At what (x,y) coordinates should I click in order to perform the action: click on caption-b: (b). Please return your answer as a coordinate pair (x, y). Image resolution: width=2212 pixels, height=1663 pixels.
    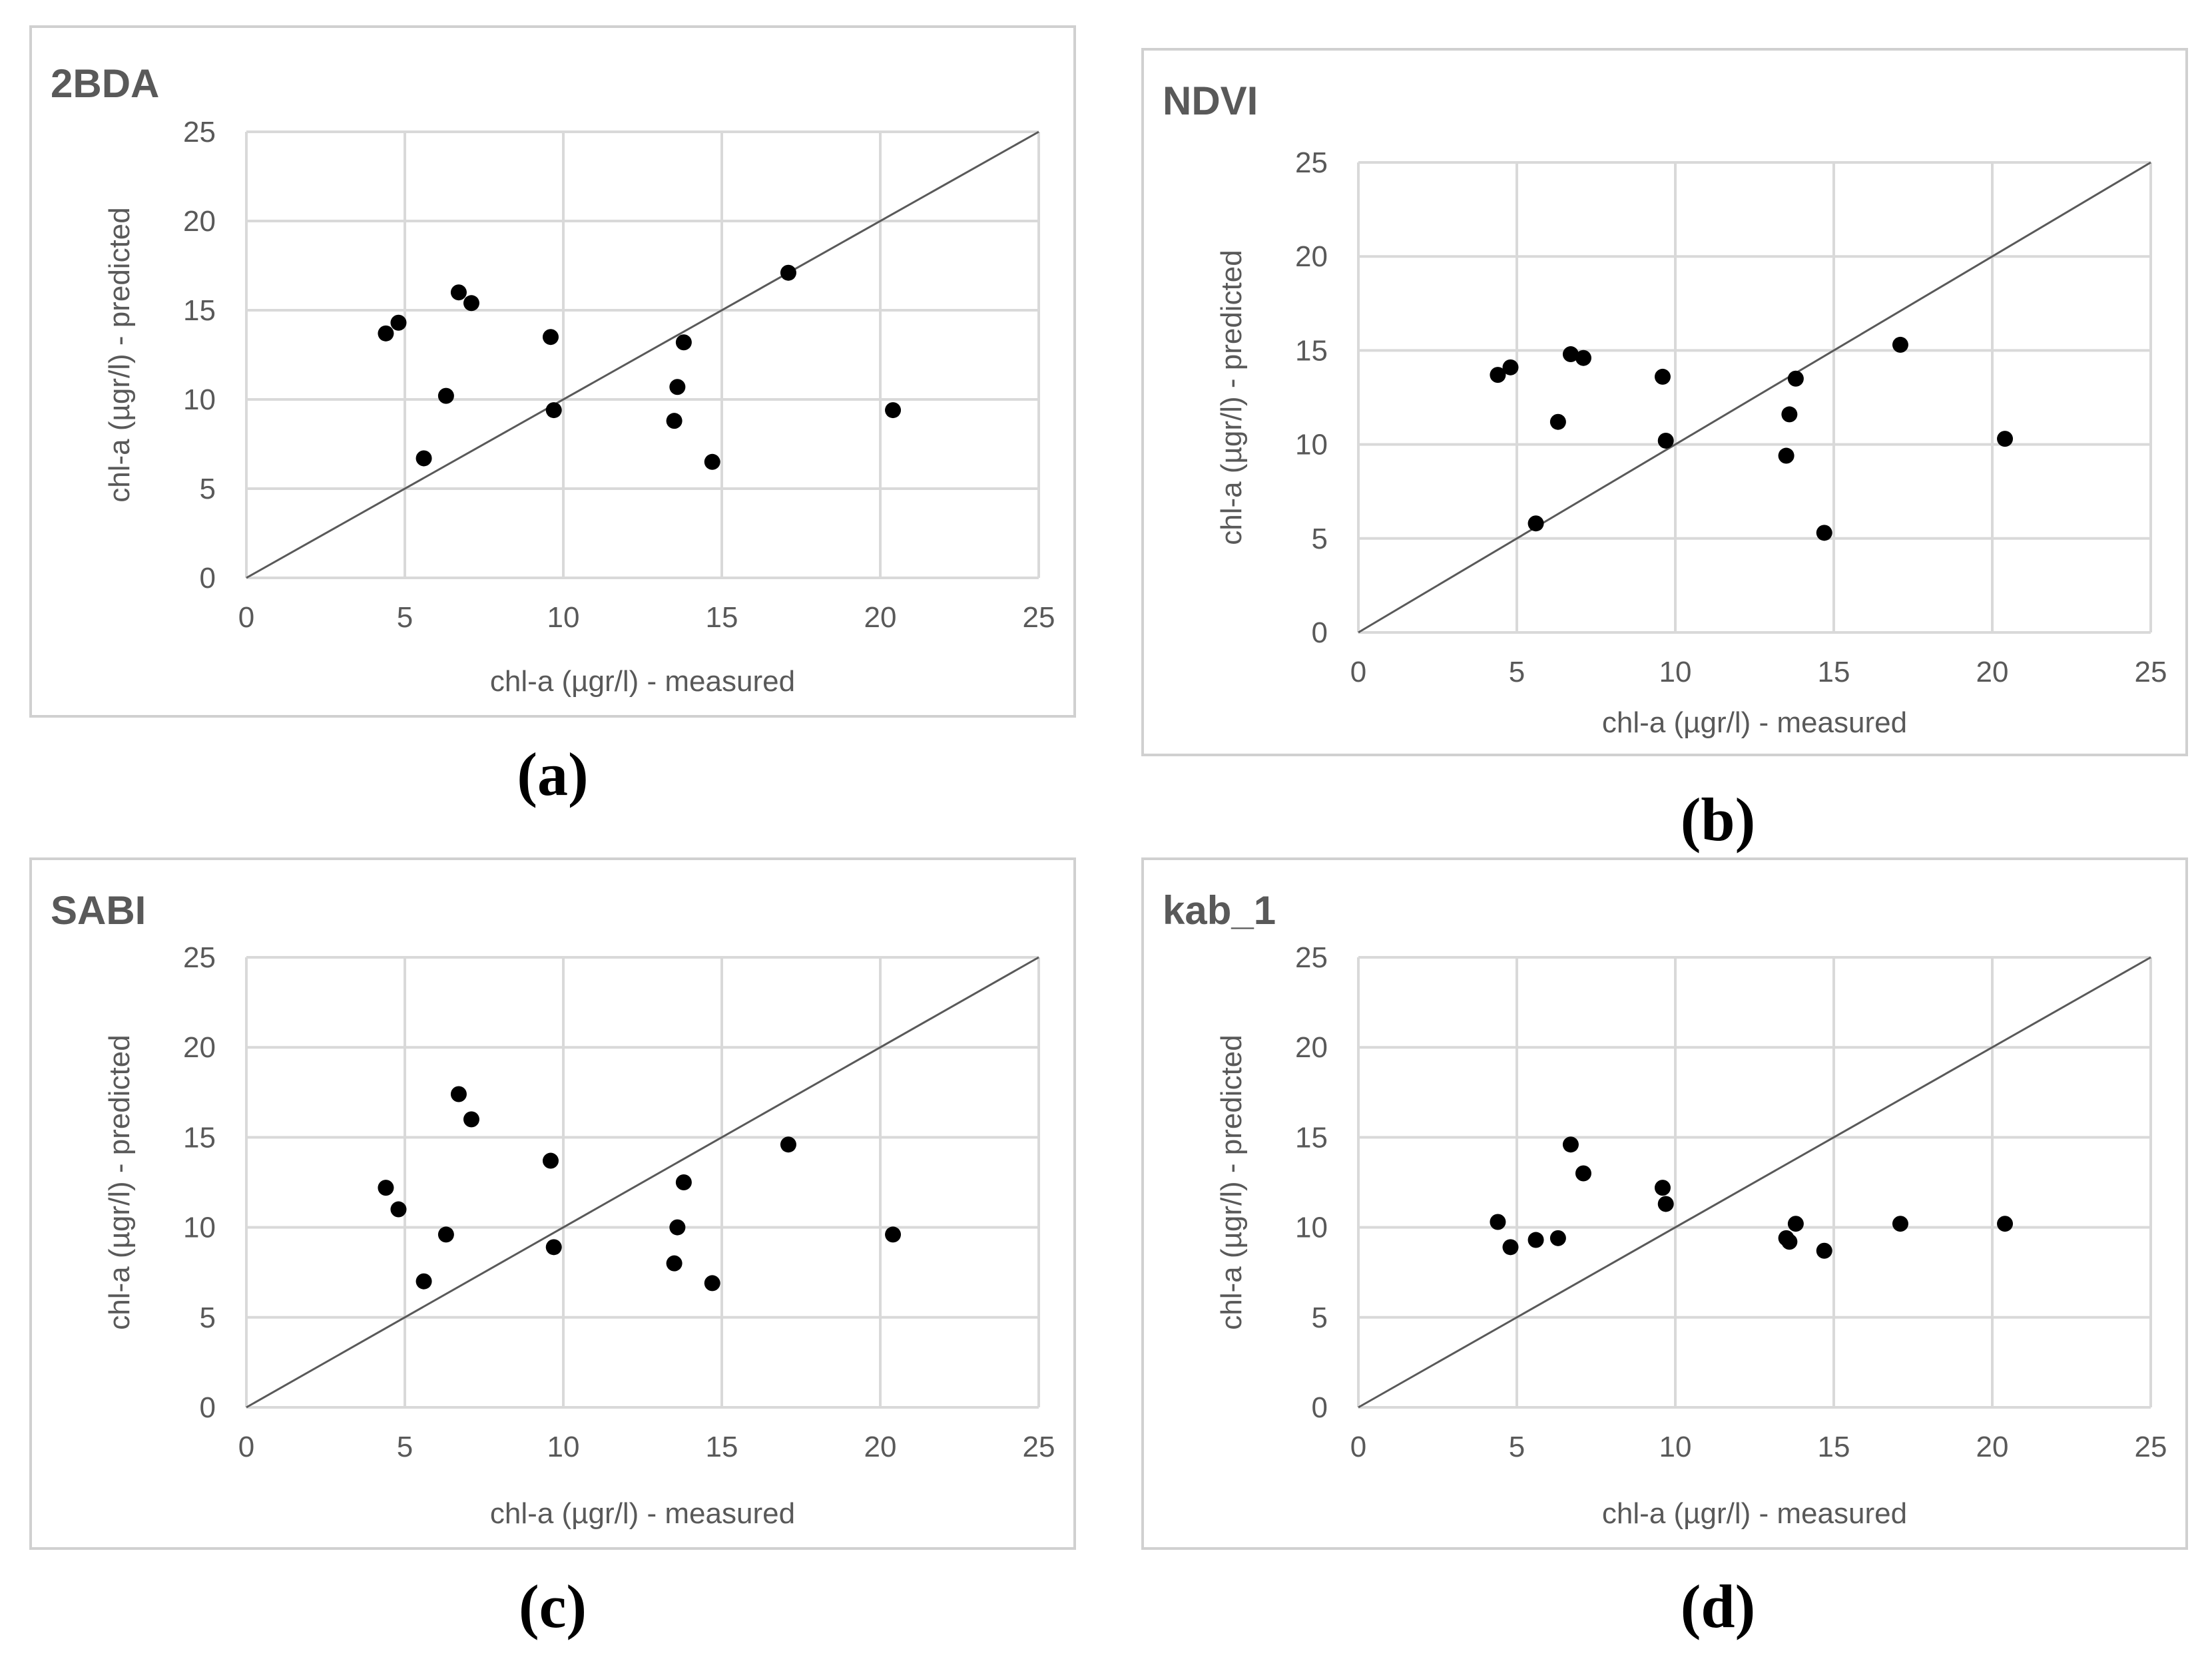
    Looking at the image, I should click on (1718, 819).